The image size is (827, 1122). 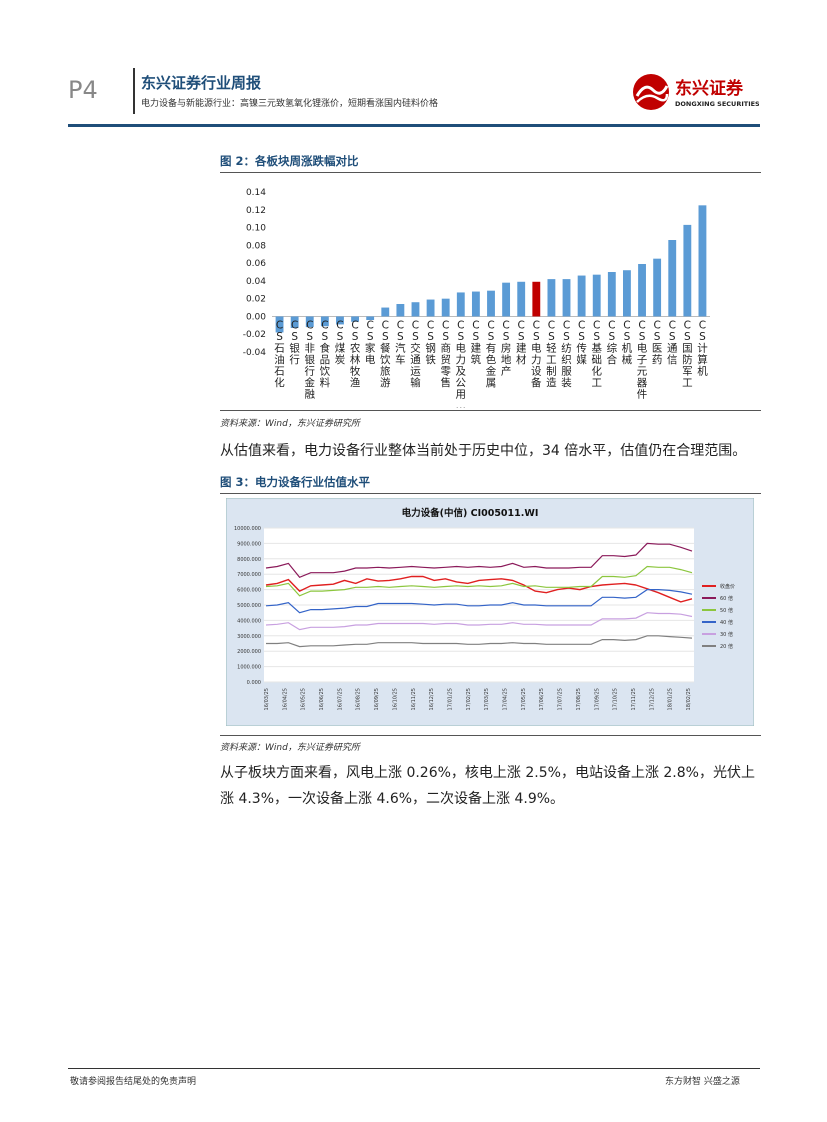 I want to click on x-tick-label: C S 医药, so click(x=657, y=342).